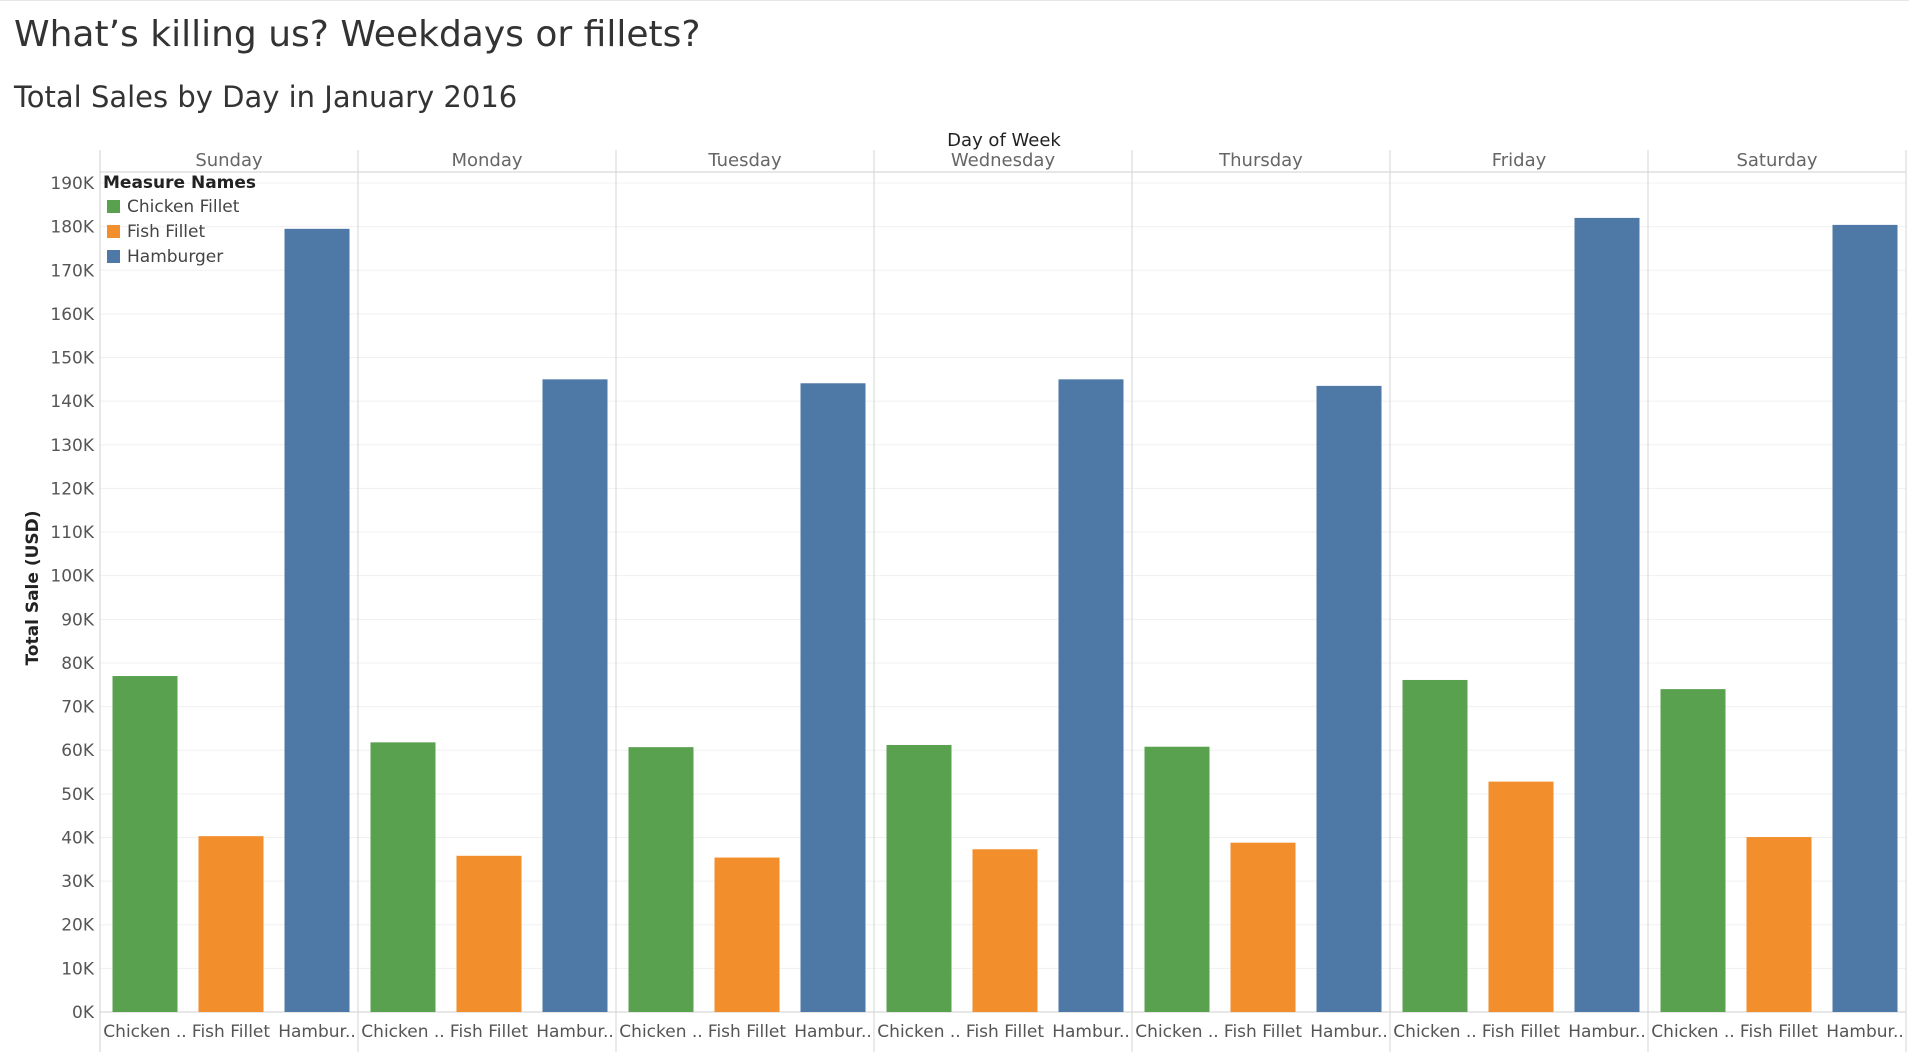 This screenshot has height=1057, width=1909. Describe the element at coordinates (954, 0) in the screenshot. I see `top-divider` at that location.